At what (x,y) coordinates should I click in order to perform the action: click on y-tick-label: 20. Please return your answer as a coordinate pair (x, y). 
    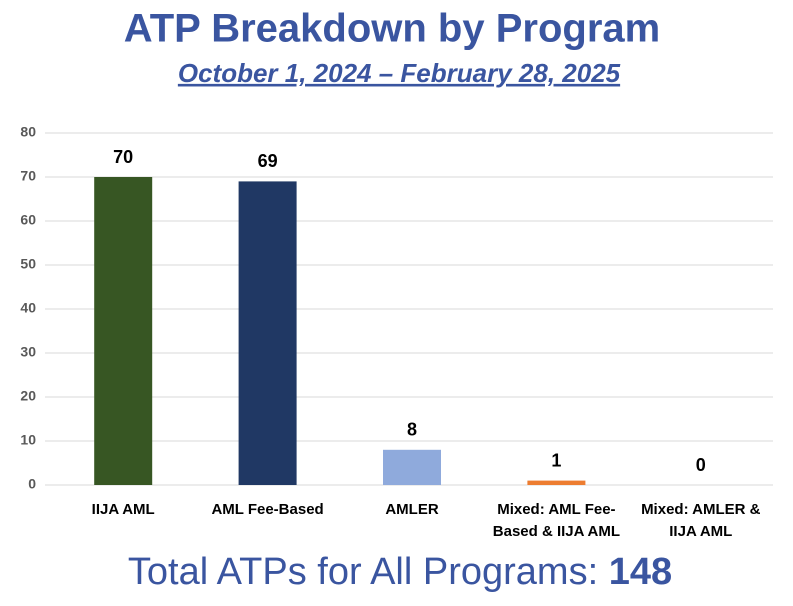
    Looking at the image, I should click on (28, 396).